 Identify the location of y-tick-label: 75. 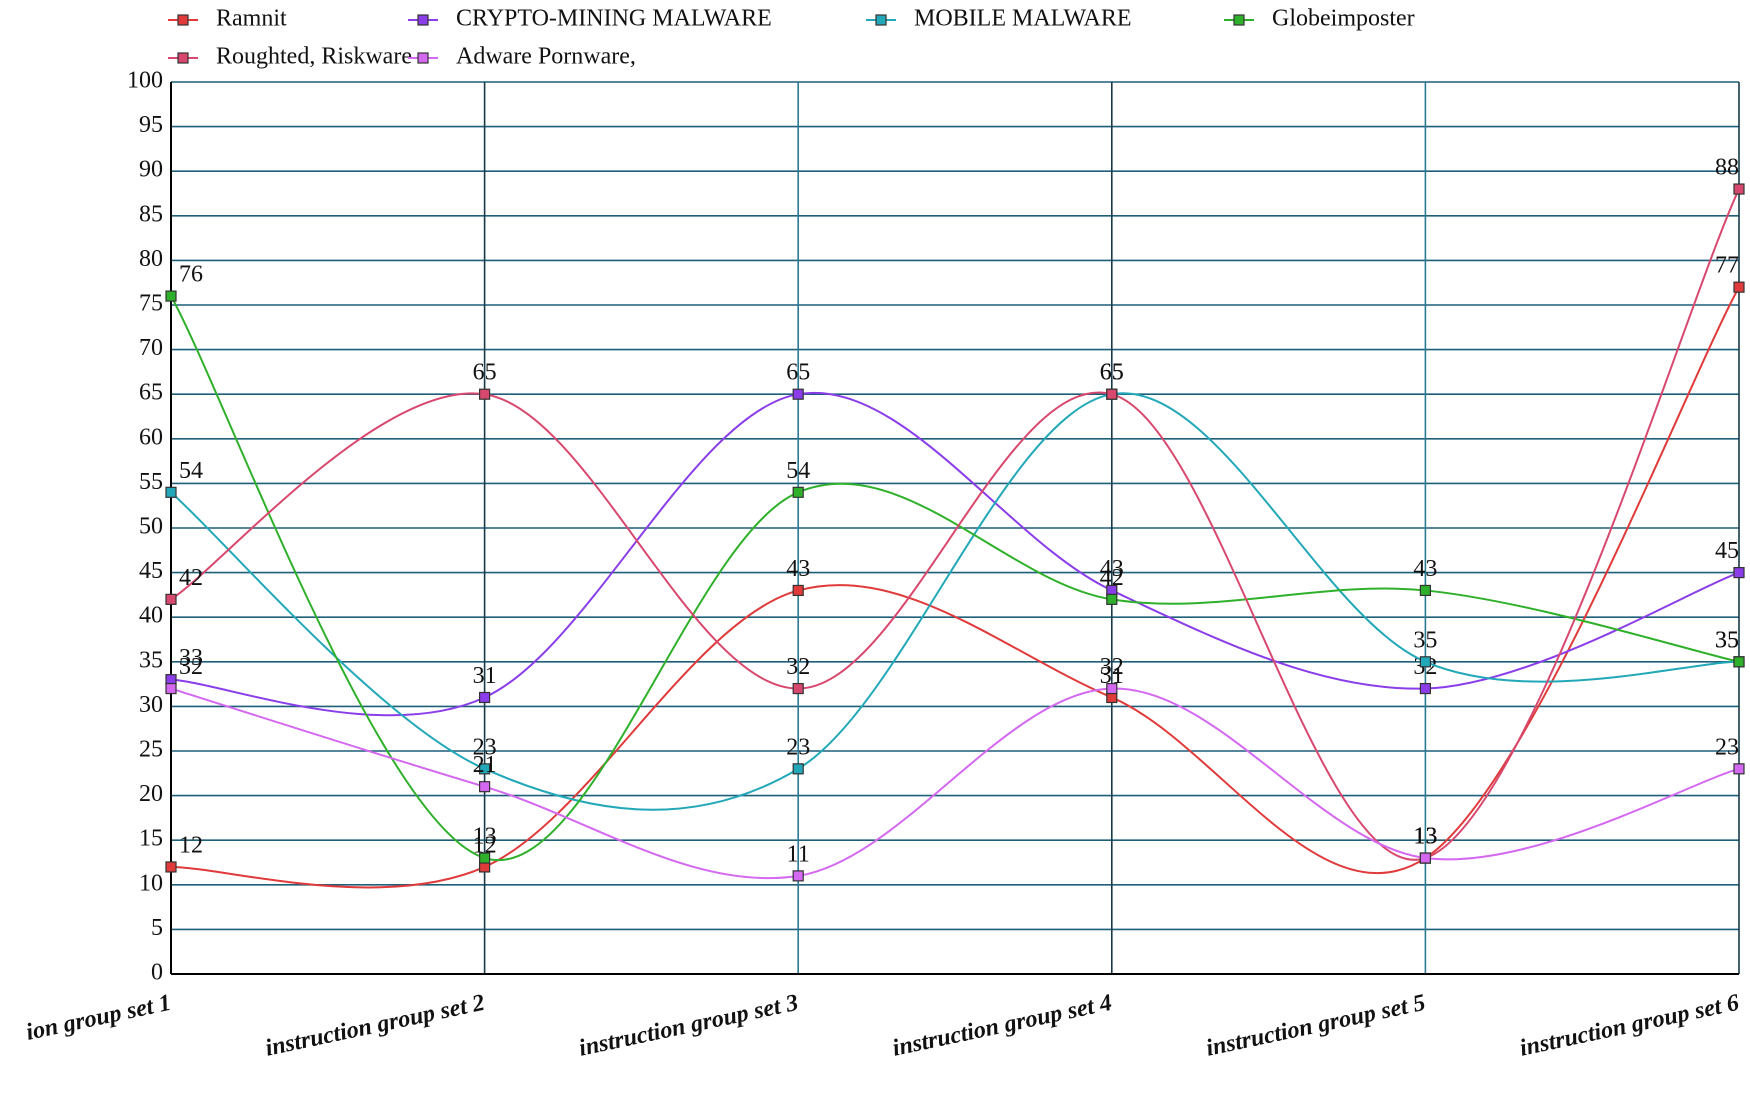
(151, 304).